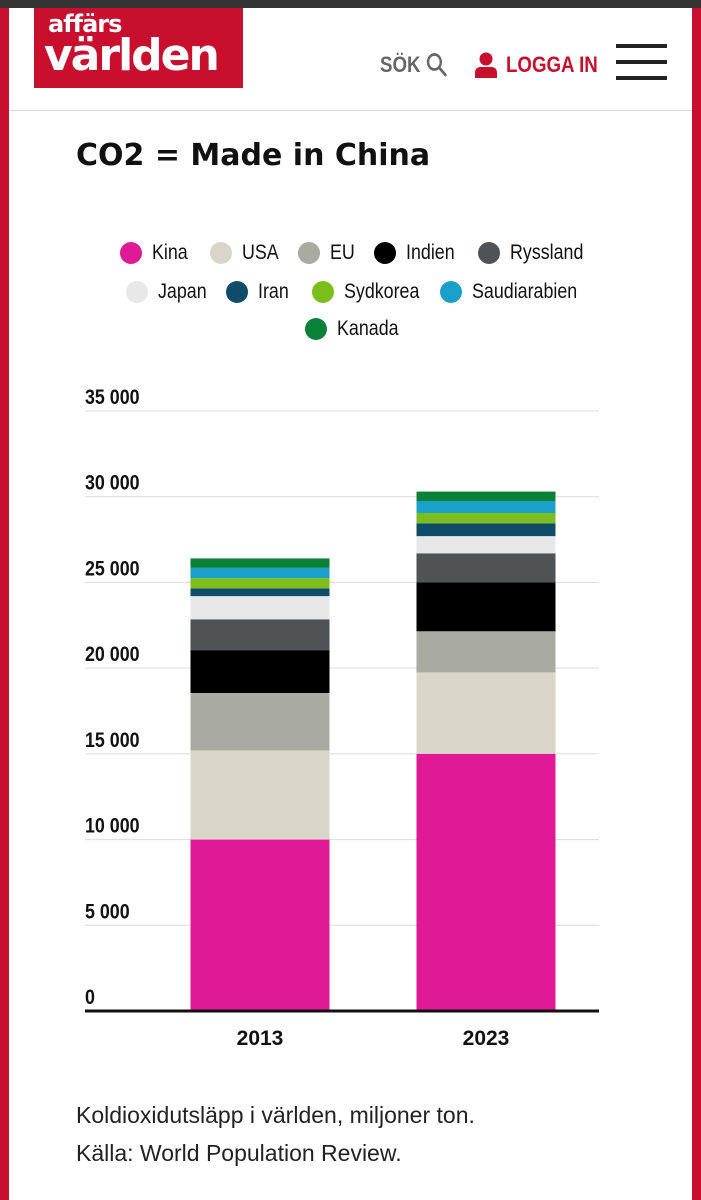  Describe the element at coordinates (260, 635) in the screenshot. I see `bar-segment-ryssland-2013` at that location.